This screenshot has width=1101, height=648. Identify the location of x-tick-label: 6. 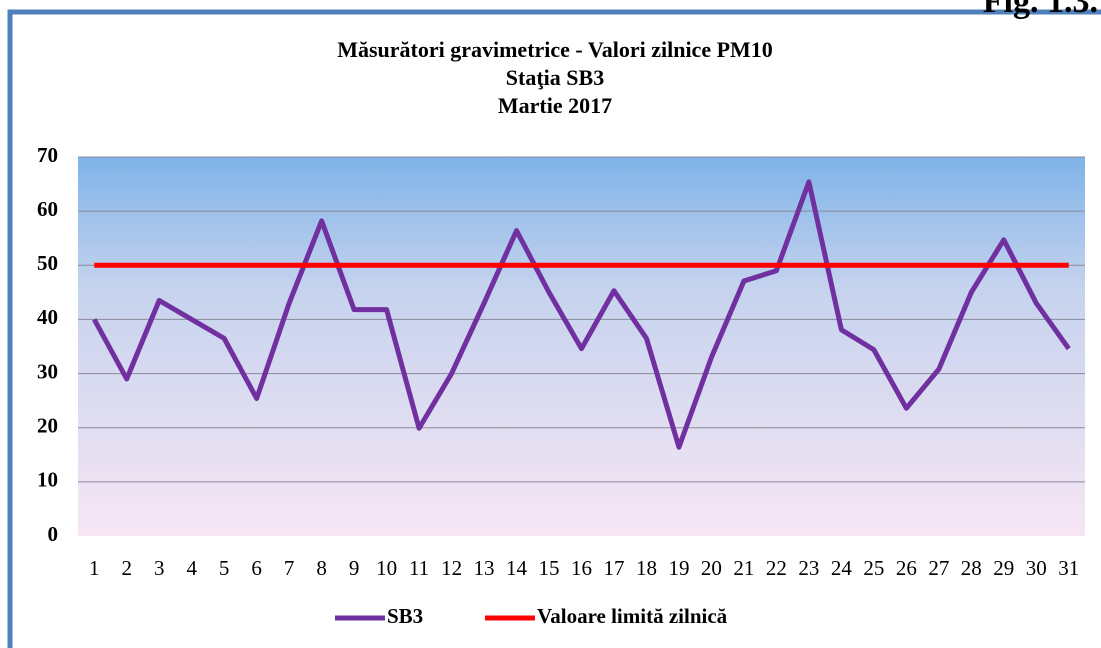
(256, 568).